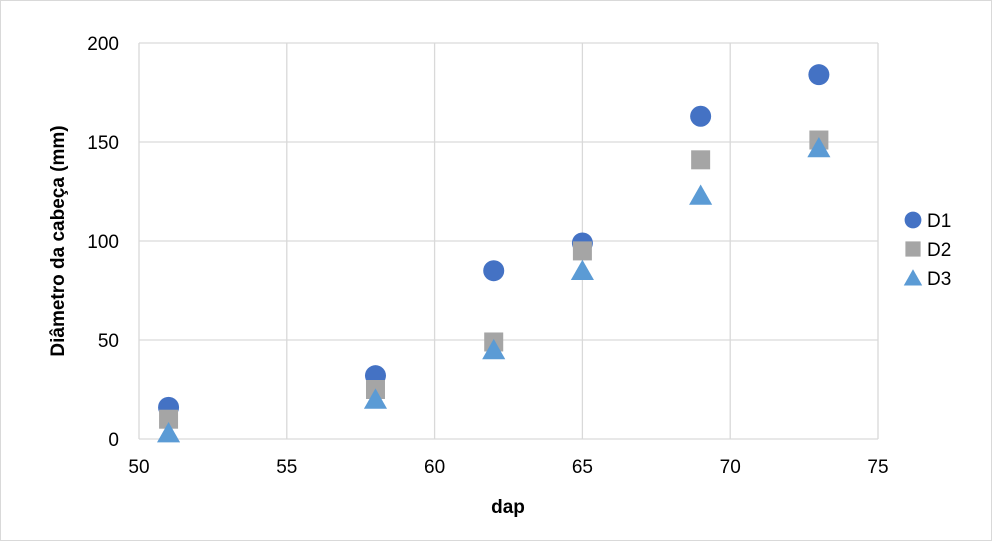  I want to click on y-axis-title: Diâmetro da cabeça (mm), so click(58, 240).